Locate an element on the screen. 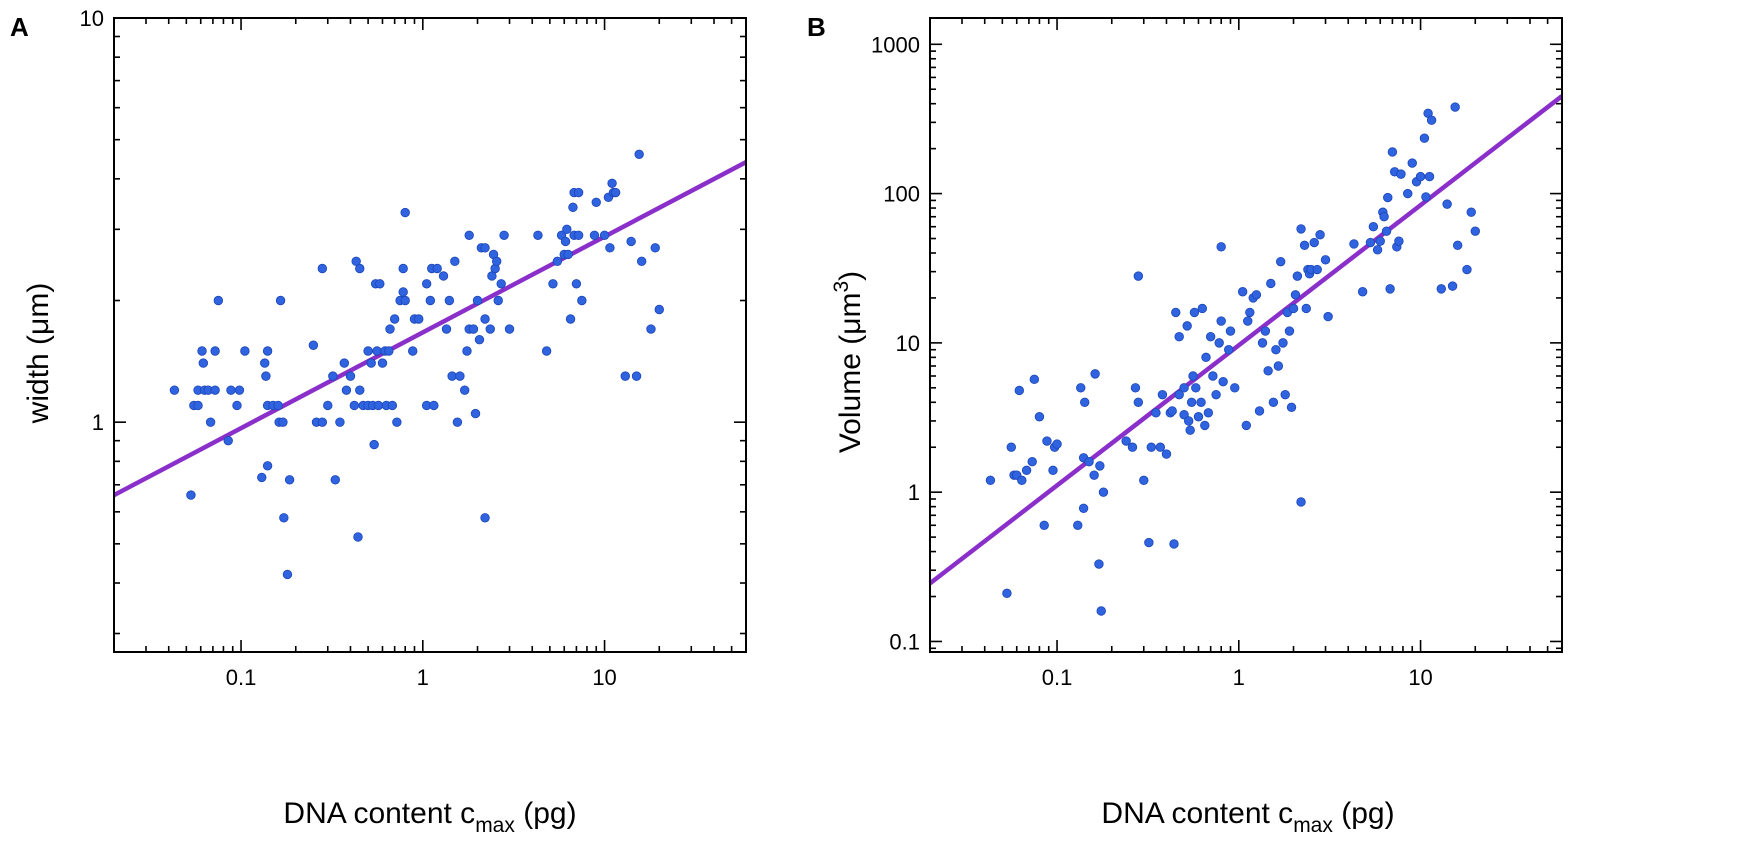 The height and width of the screenshot is (849, 1750). panel-a-letter: A is located at coordinates (19, 27).